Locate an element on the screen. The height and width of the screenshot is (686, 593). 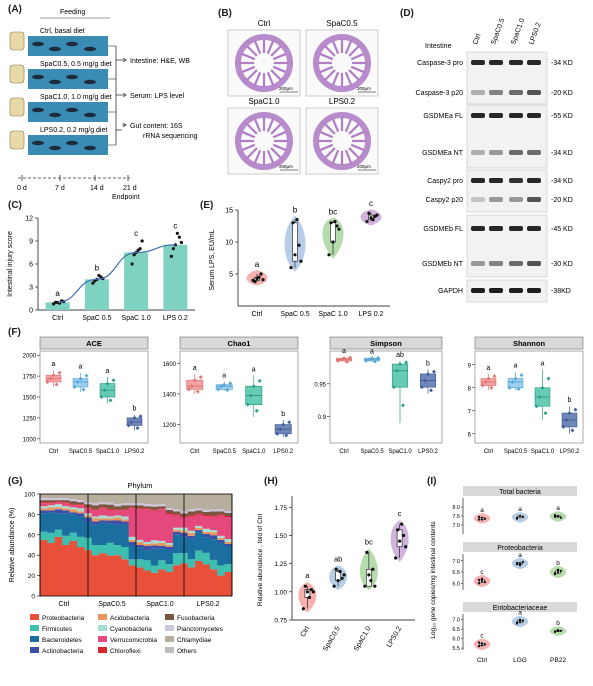
panel-h-label: (H) is located at coordinates (271, 481).